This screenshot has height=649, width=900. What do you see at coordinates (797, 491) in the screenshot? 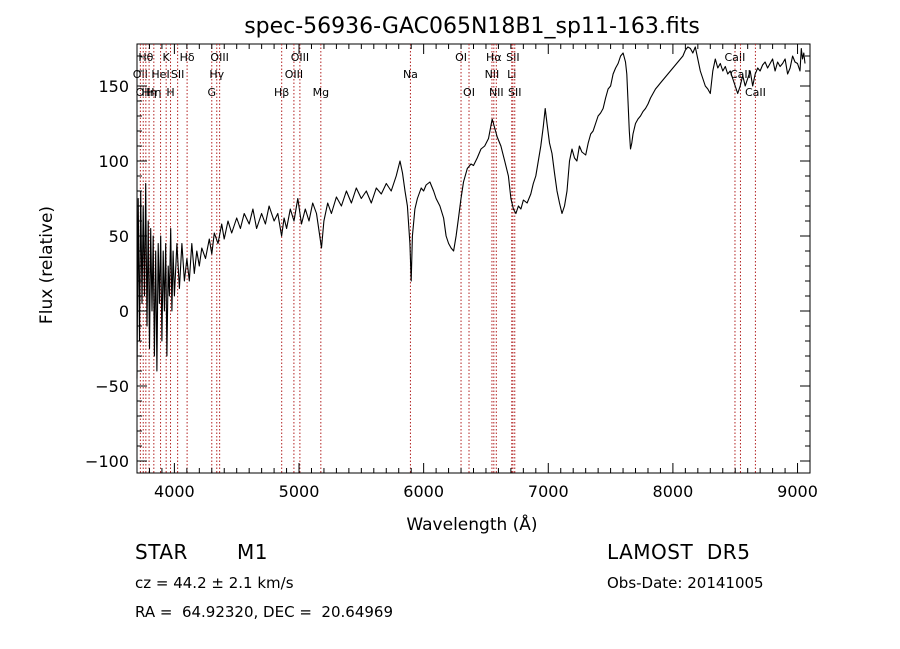
I see `x-tick-label: 9000` at bounding box center [797, 491].